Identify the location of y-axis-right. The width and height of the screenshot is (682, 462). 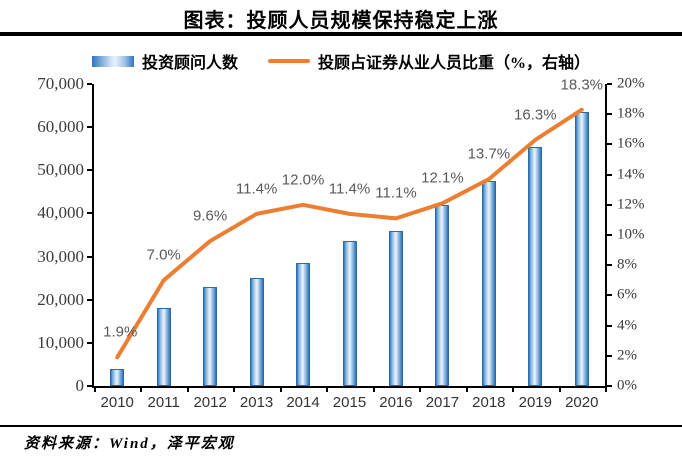
(606, 236).